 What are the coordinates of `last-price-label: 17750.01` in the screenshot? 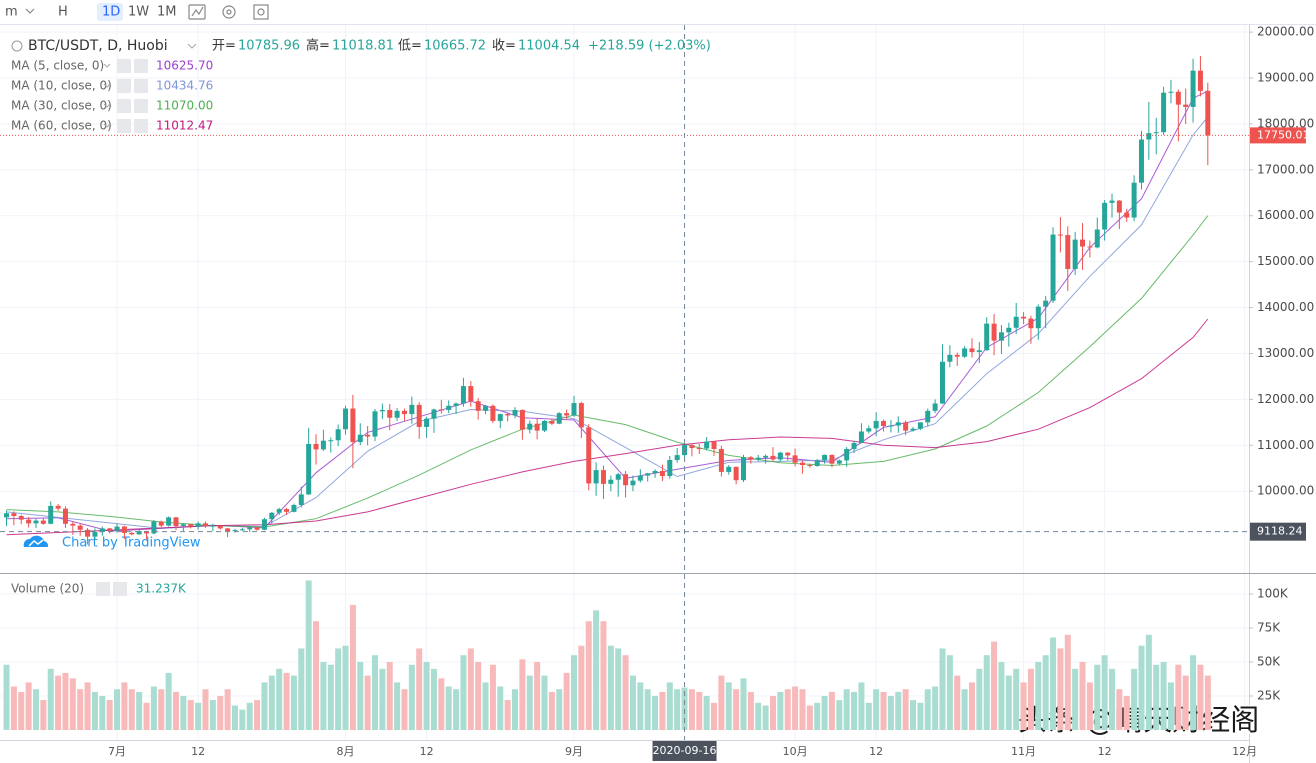 It's located at (1283, 134).